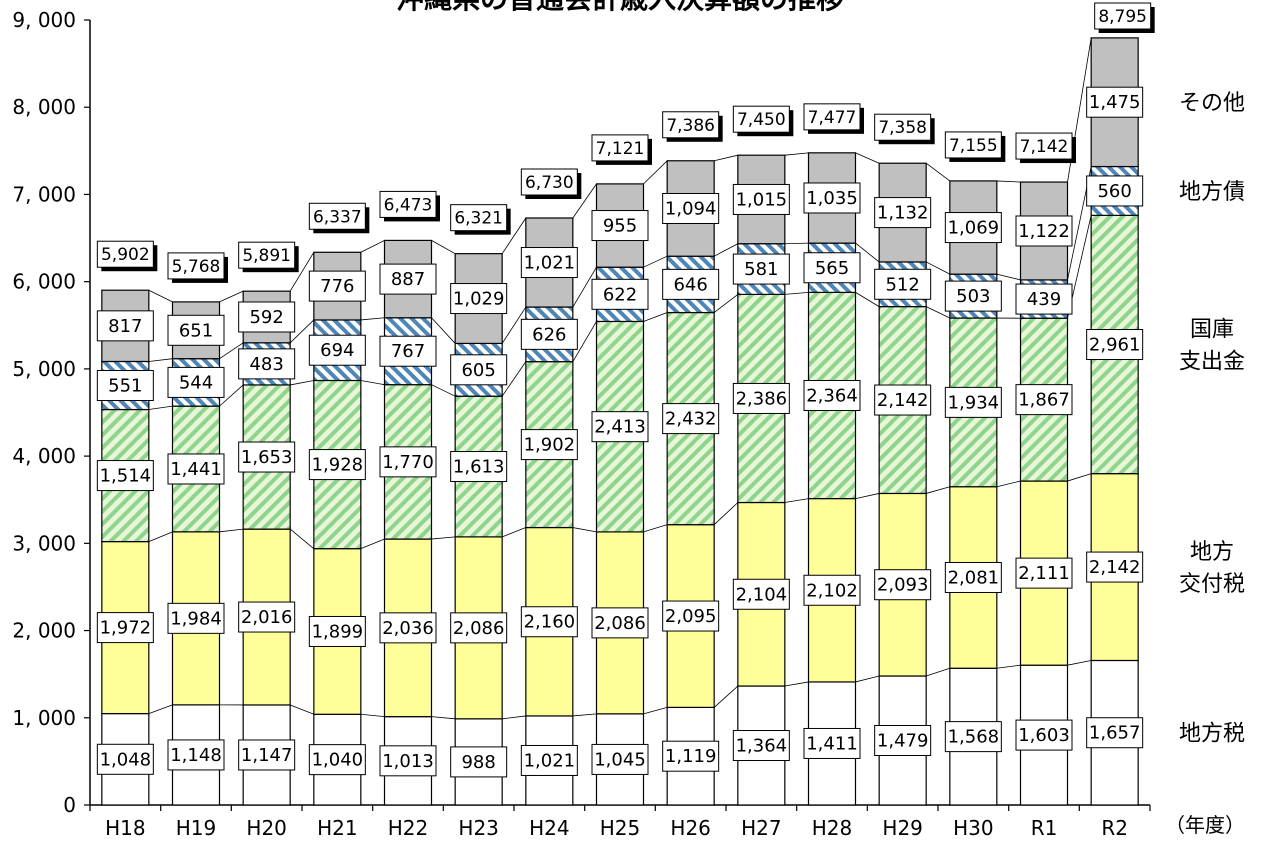 The image size is (1266, 841). I want to click on data-label: 1,119, so click(691, 756).